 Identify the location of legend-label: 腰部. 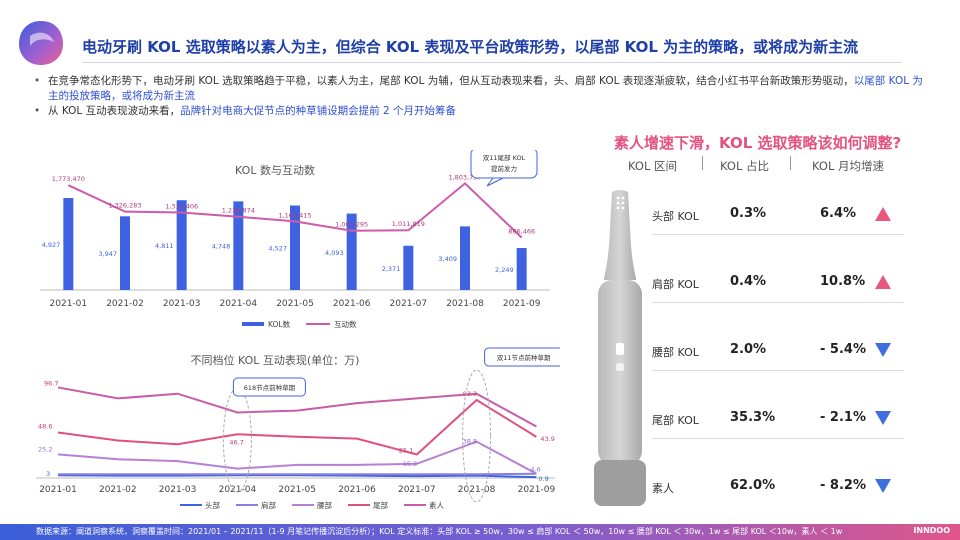
(324, 505).